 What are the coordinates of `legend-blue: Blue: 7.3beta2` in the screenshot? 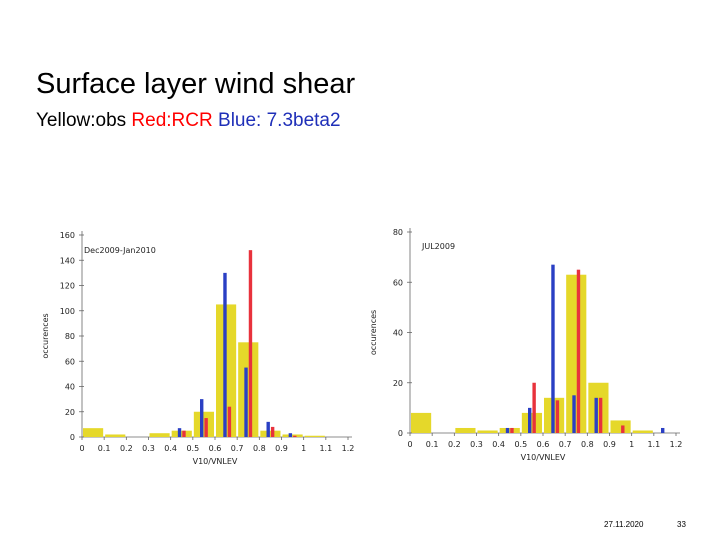 It's located at (279, 120).